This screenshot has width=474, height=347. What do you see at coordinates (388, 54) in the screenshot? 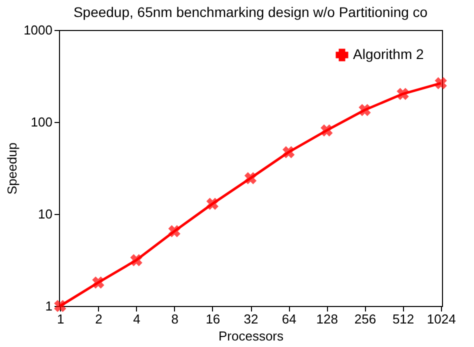
I see `legend-label: Algorithm 2` at bounding box center [388, 54].